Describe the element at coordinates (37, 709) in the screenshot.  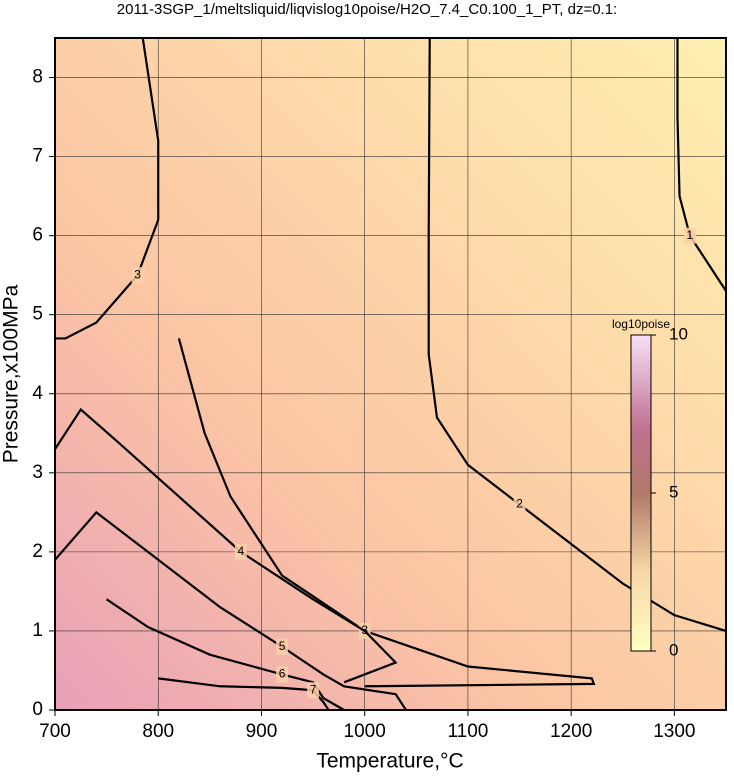
I see `y-tick-label: 0` at that location.